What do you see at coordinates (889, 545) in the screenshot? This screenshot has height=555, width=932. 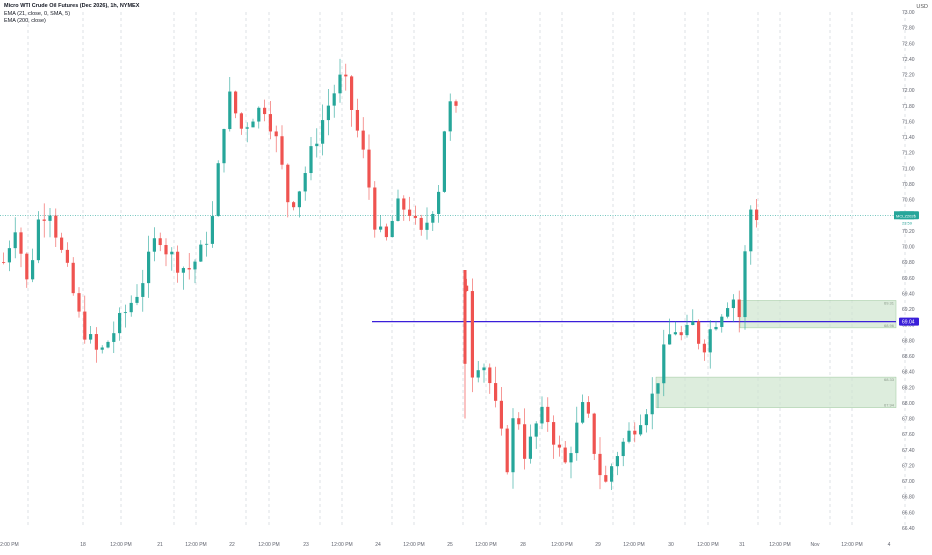 I see `x-tick-label: 4` at bounding box center [889, 545].